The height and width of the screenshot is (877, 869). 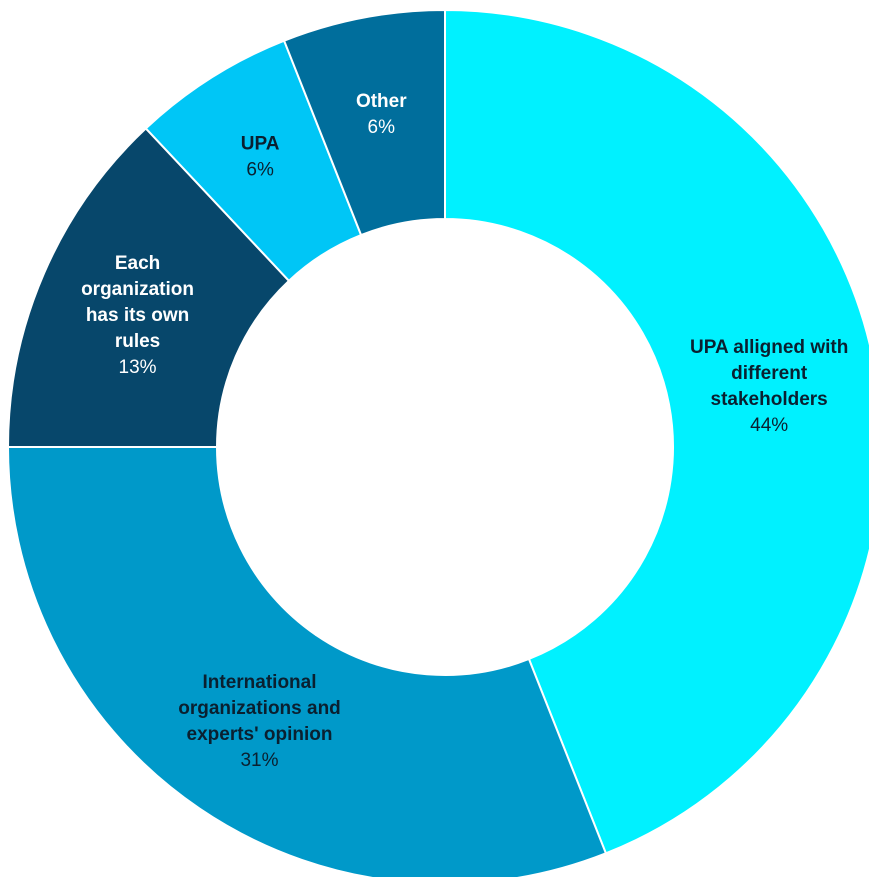 What do you see at coordinates (137, 341) in the screenshot?
I see `slice-name-line: rules` at bounding box center [137, 341].